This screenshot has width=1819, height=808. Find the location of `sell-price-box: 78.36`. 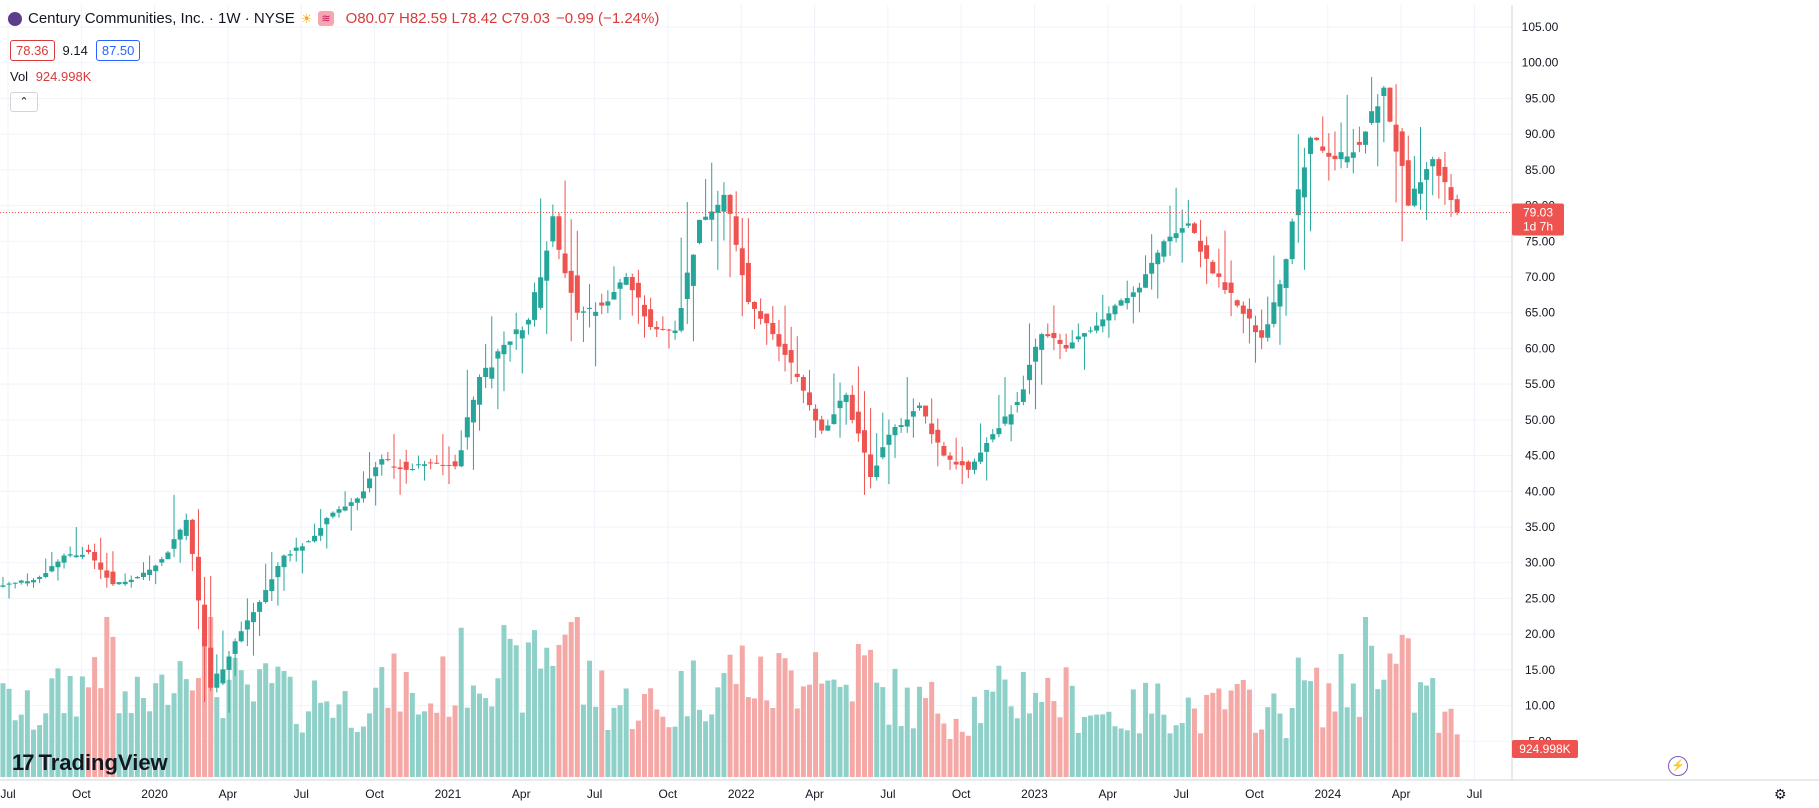

sell-price-box: 78.36 is located at coordinates (32, 50).